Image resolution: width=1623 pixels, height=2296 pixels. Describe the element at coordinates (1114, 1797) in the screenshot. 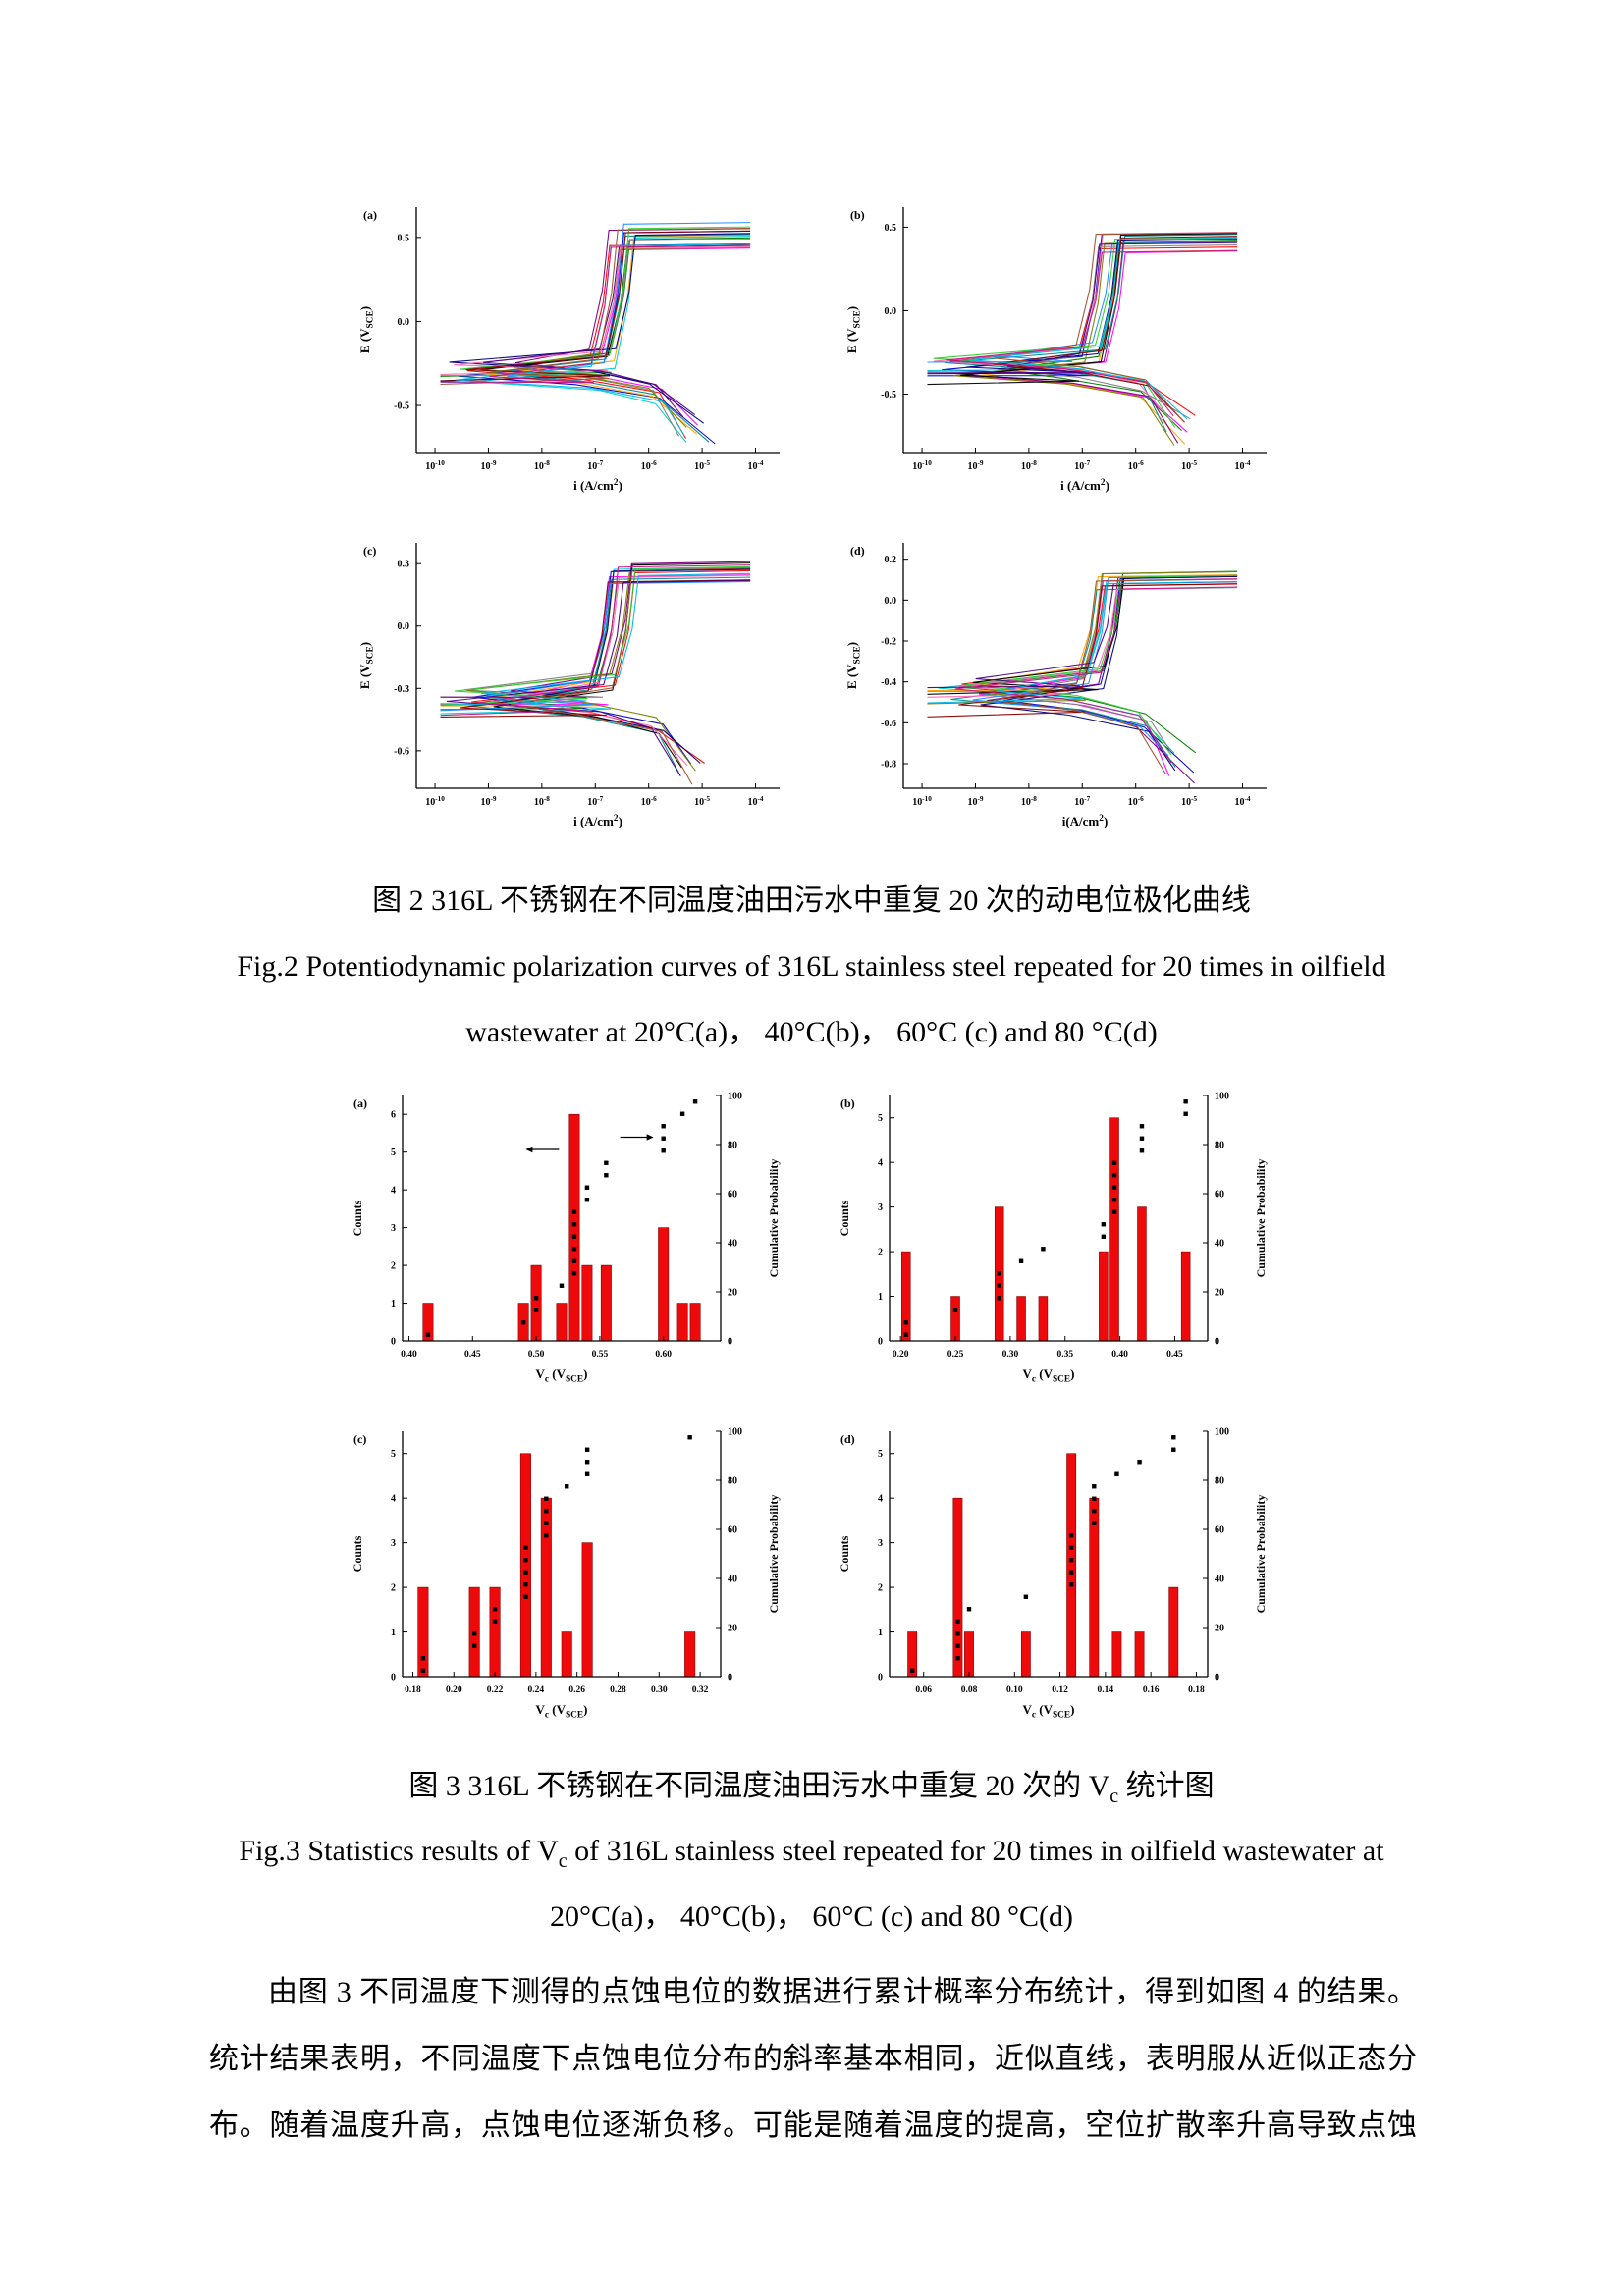

I see `fig3-caption-cn-sub: c` at that location.